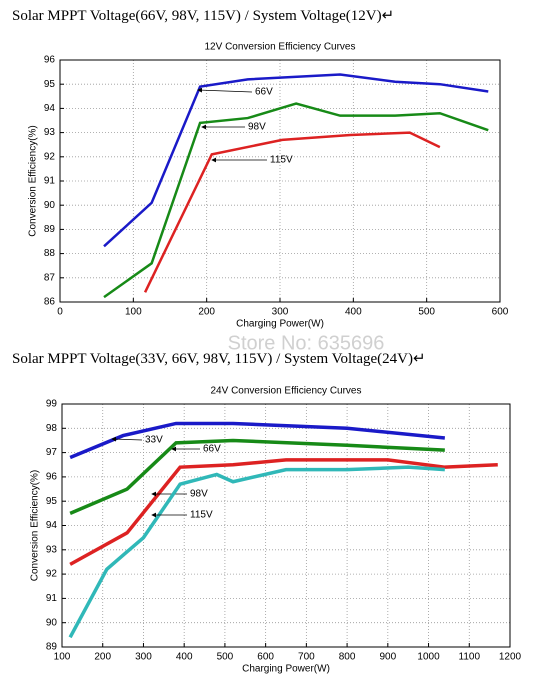 Image resolution: width=536 pixels, height=690 pixels. Describe the element at coordinates (52, 428) in the screenshot. I see `y-tick-label: 98` at that location.